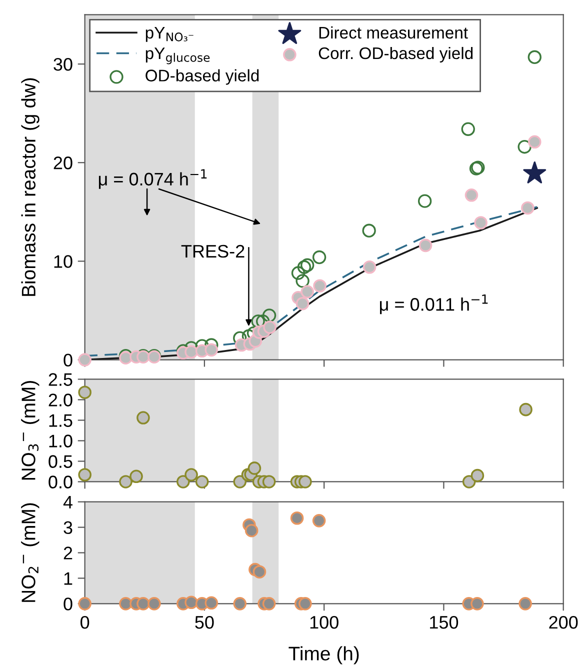 This screenshot has height=670, width=585. Describe the element at coordinates (178, 56) in the screenshot. I see `legend-label: pY$_{glucose}$` at that location.